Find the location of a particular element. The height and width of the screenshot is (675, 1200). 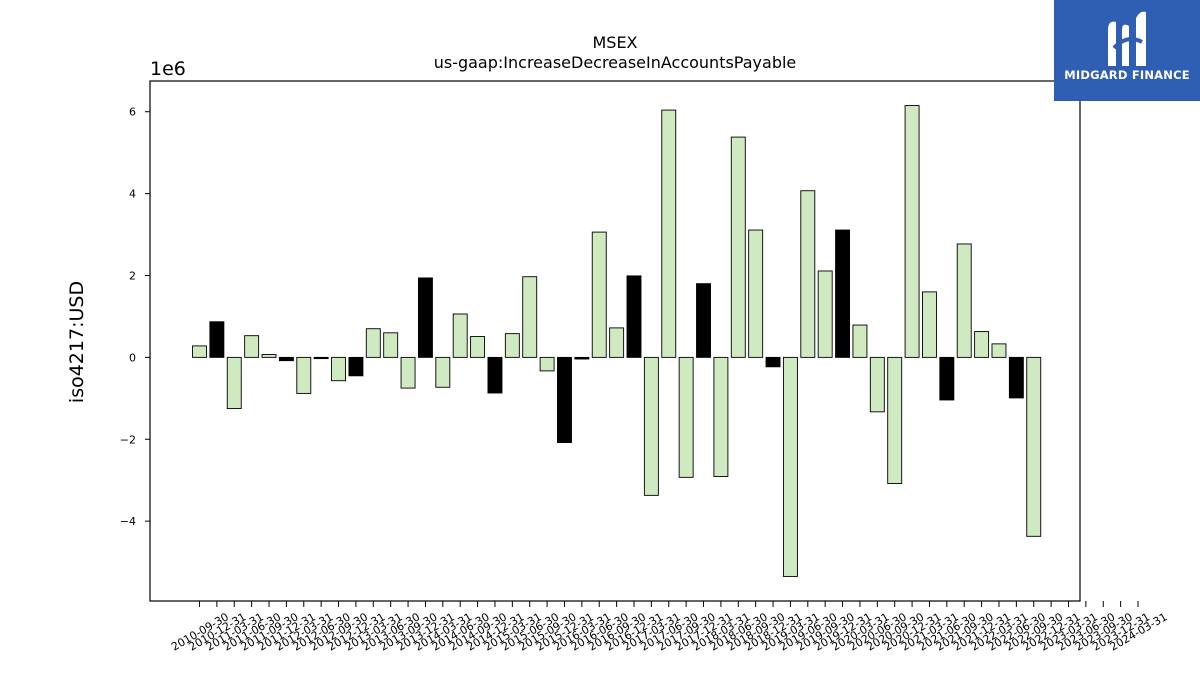

y-axis-ticks: −4 −2 0 2 4 6 is located at coordinates (135, 317).